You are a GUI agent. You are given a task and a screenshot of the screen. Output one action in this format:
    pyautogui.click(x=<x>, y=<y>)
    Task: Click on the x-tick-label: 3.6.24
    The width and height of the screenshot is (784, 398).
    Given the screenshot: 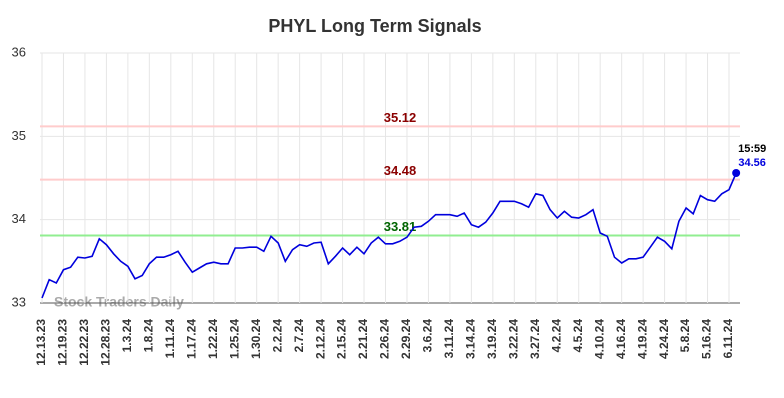 What is the action you would take?
    pyautogui.click(x=428, y=336)
    